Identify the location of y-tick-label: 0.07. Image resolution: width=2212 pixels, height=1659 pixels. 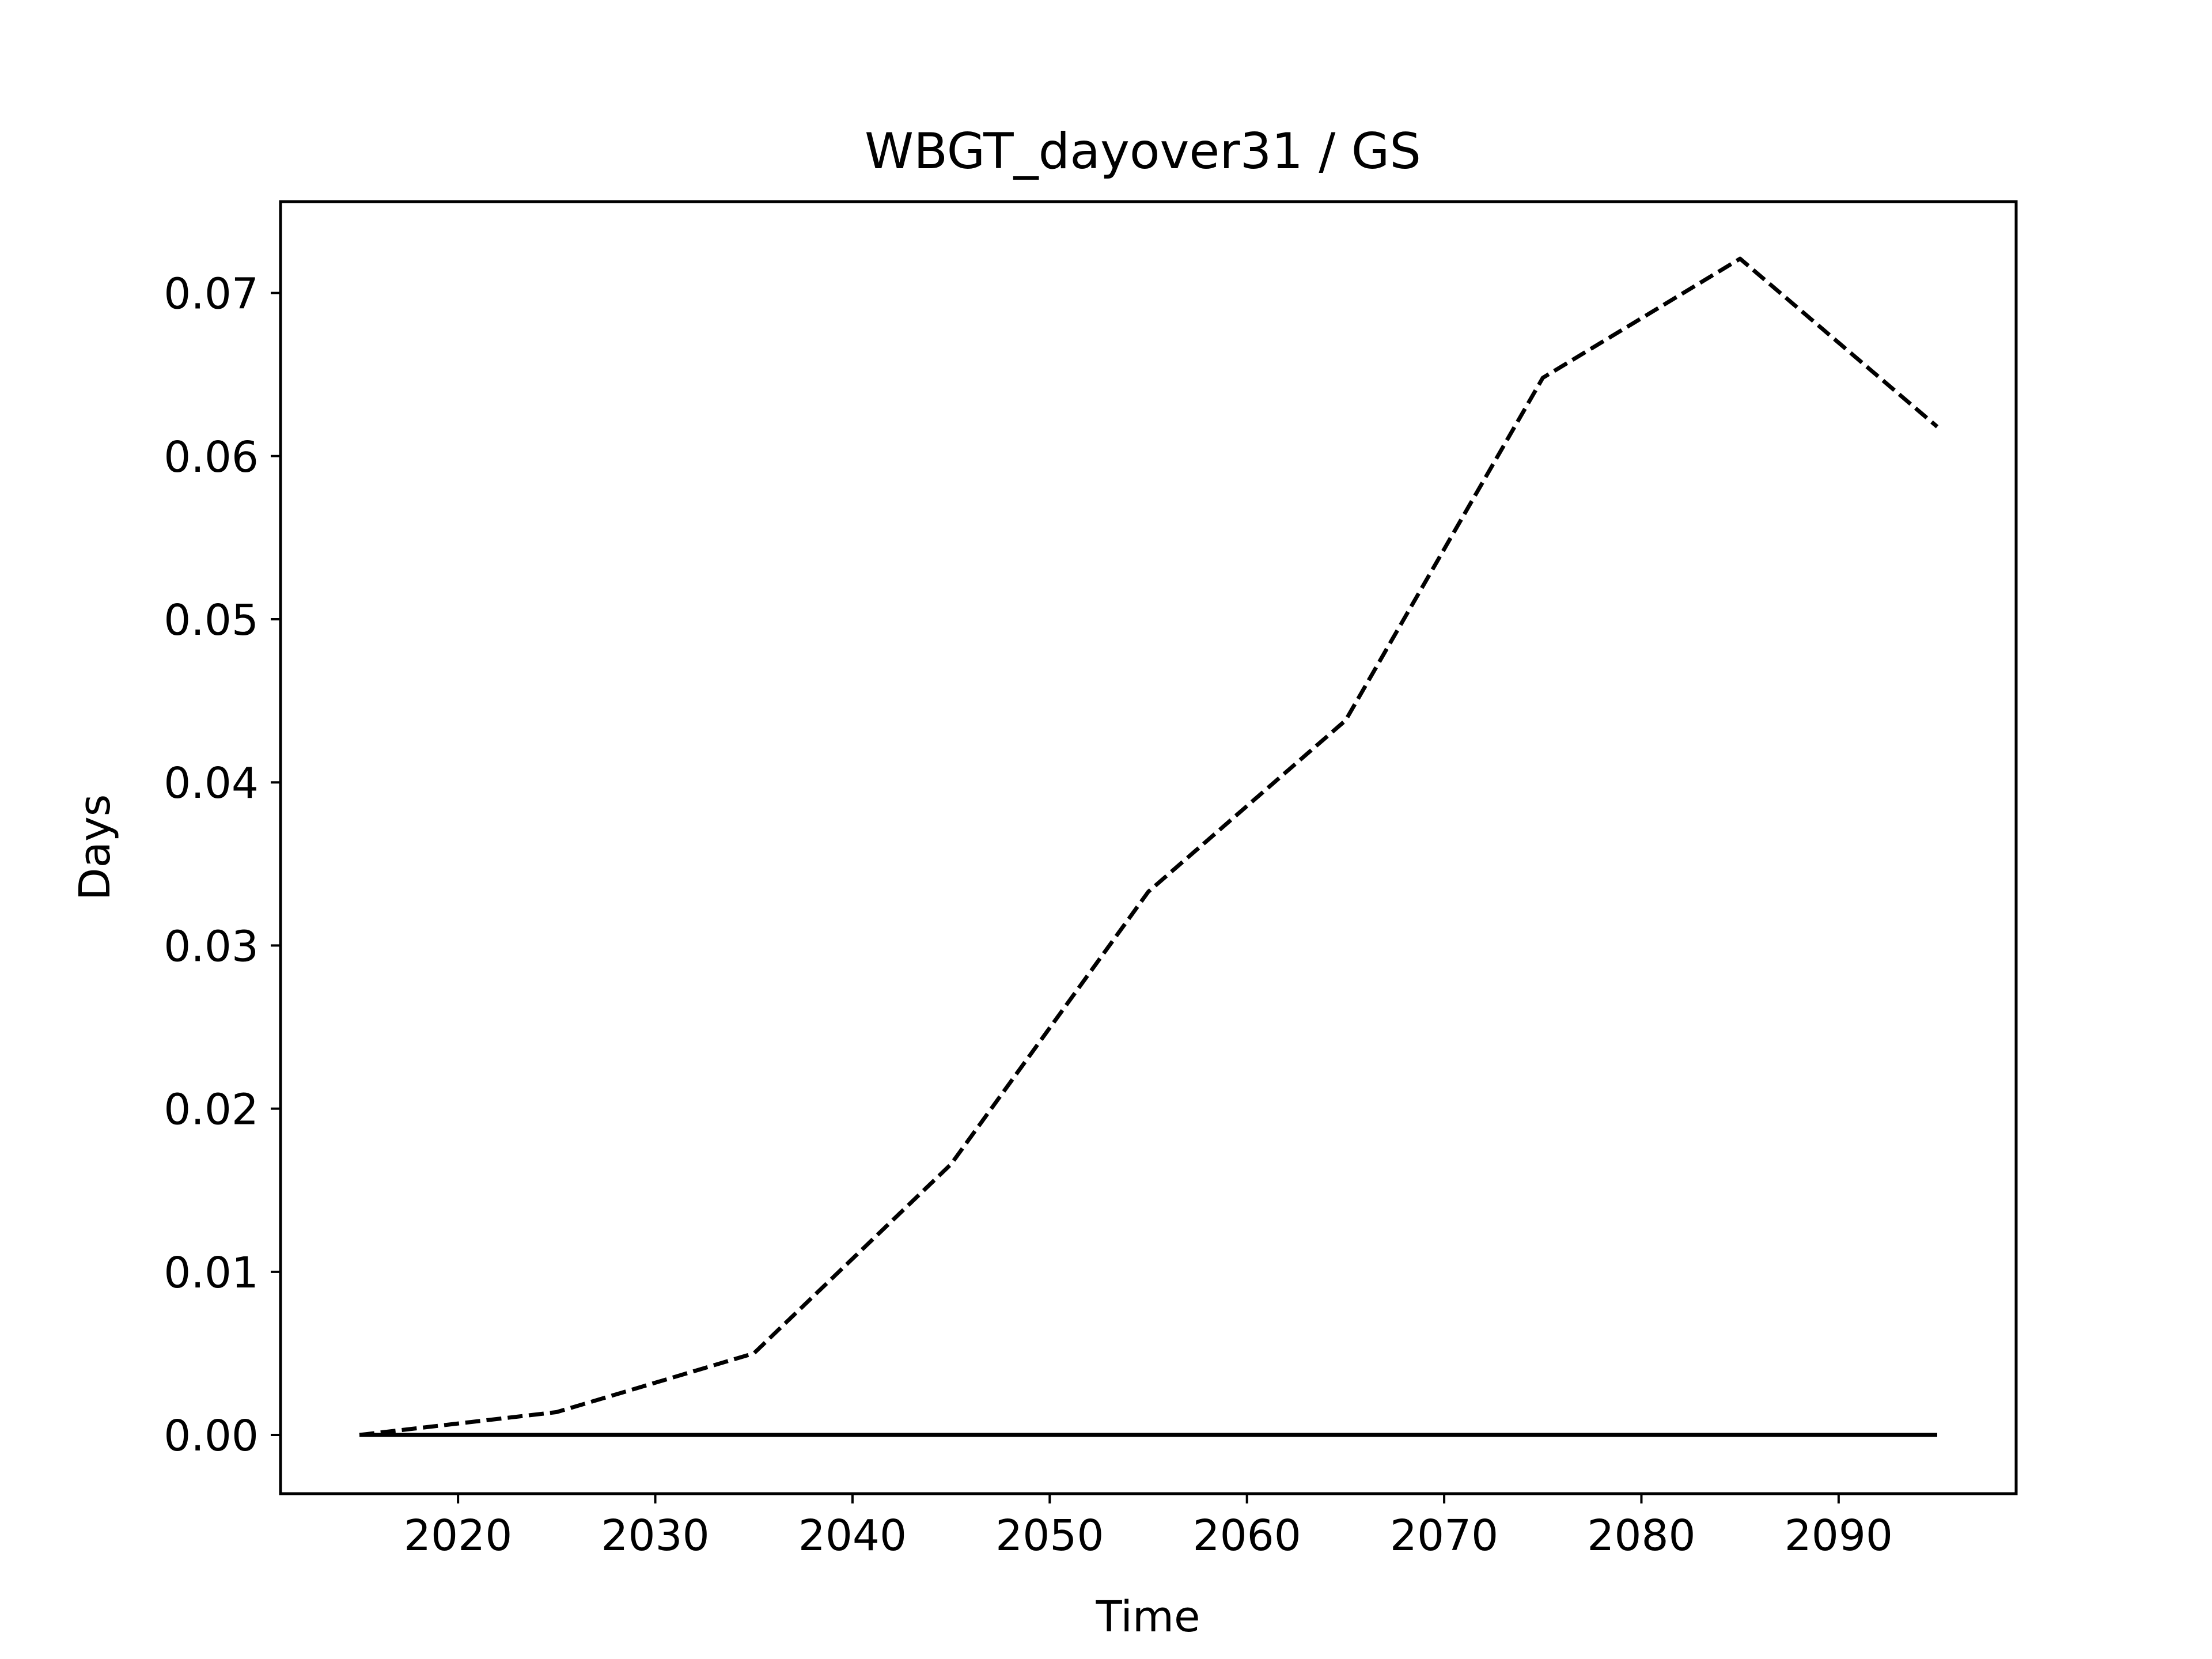
(211, 294).